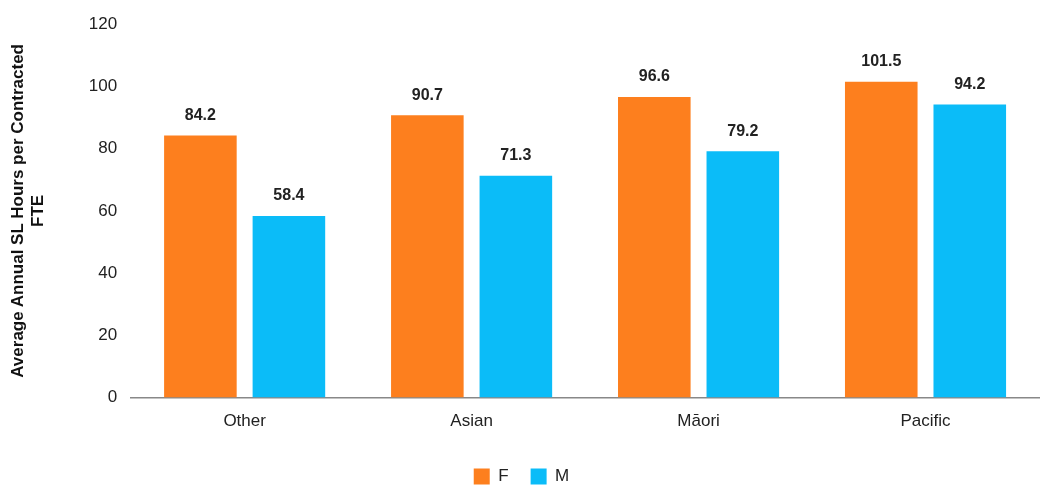 This screenshot has width=1047, height=497. I want to click on legend-label: M, so click(562, 476).